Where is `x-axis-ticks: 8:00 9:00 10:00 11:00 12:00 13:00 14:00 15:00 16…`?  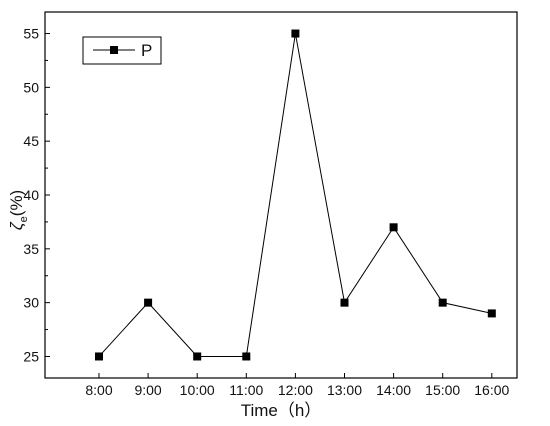 x-axis-ticks: 8:00 9:00 10:00 11:00 12:00 13:00 14:00 15:00 16… is located at coordinates (297, 385).